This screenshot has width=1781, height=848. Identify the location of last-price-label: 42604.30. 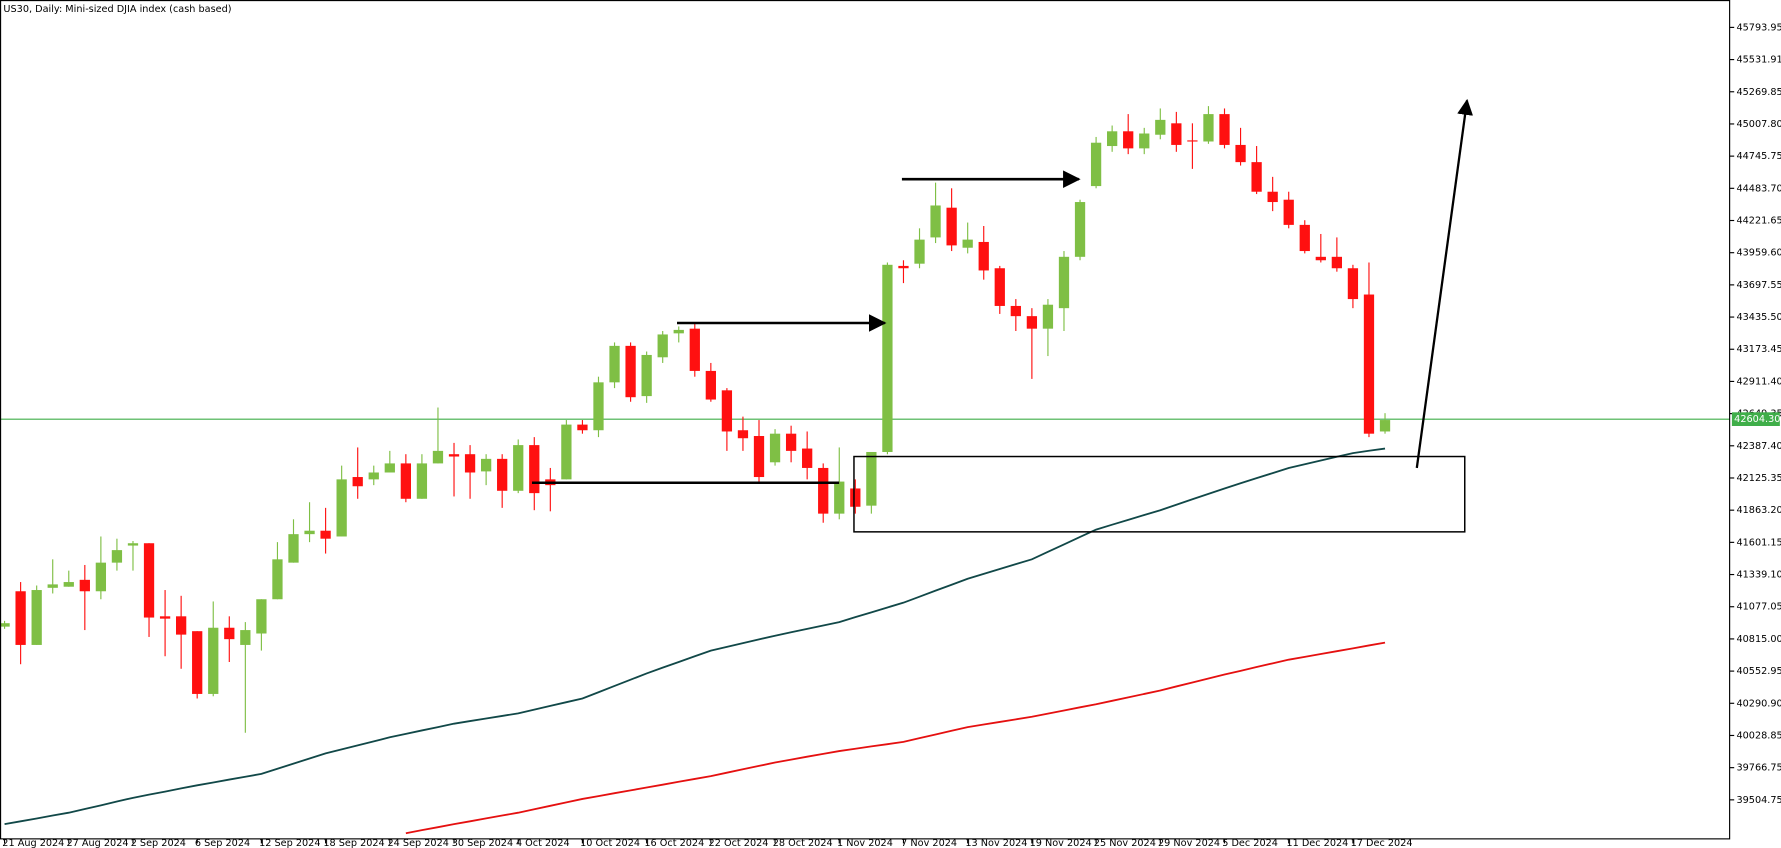
(1757, 419).